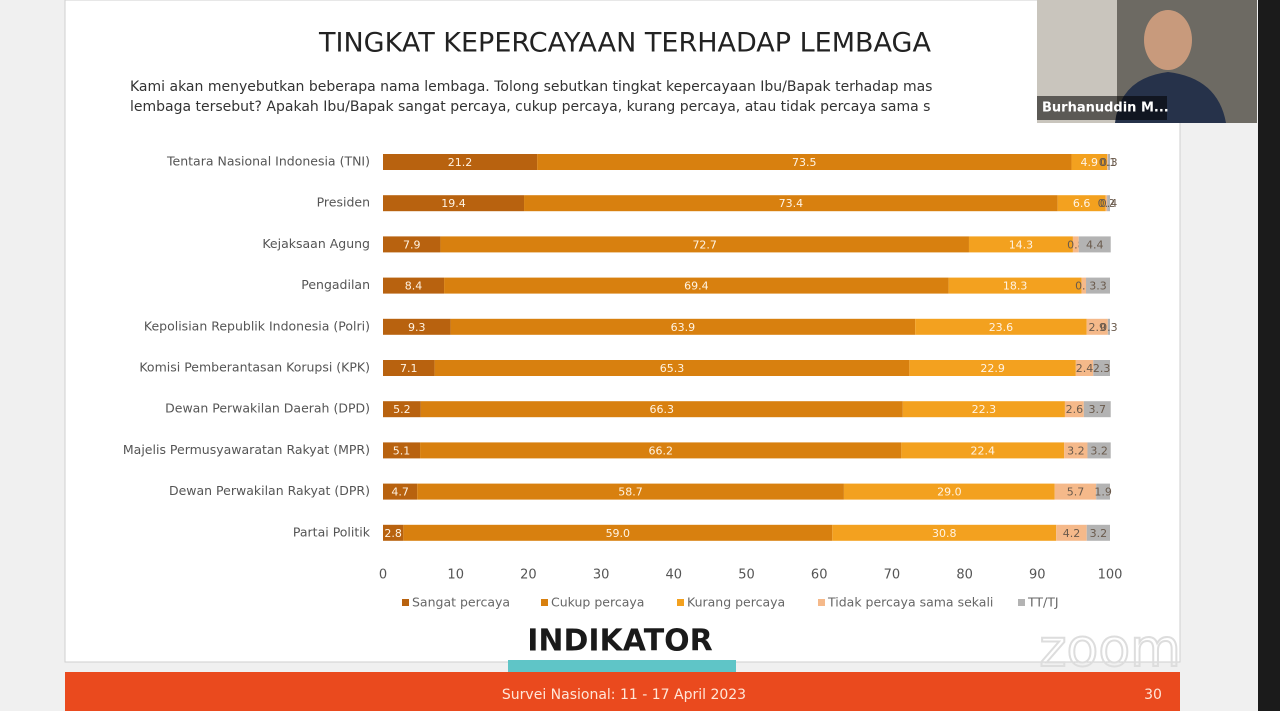 The height and width of the screenshot is (711, 1280). I want to click on legend-label: TT/TJ, so click(1043, 602).